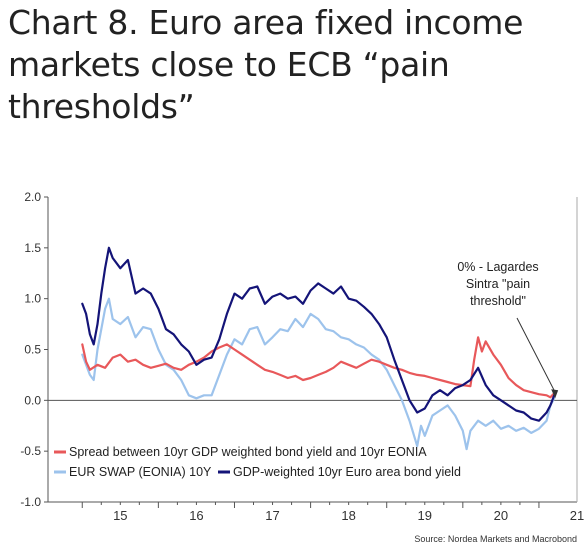 This screenshot has height=549, width=585. What do you see at coordinates (508, 329) in the screenshot?
I see `chart-annotation: 0% - Lagardes Sintra "pain threshold"` at bounding box center [508, 329].